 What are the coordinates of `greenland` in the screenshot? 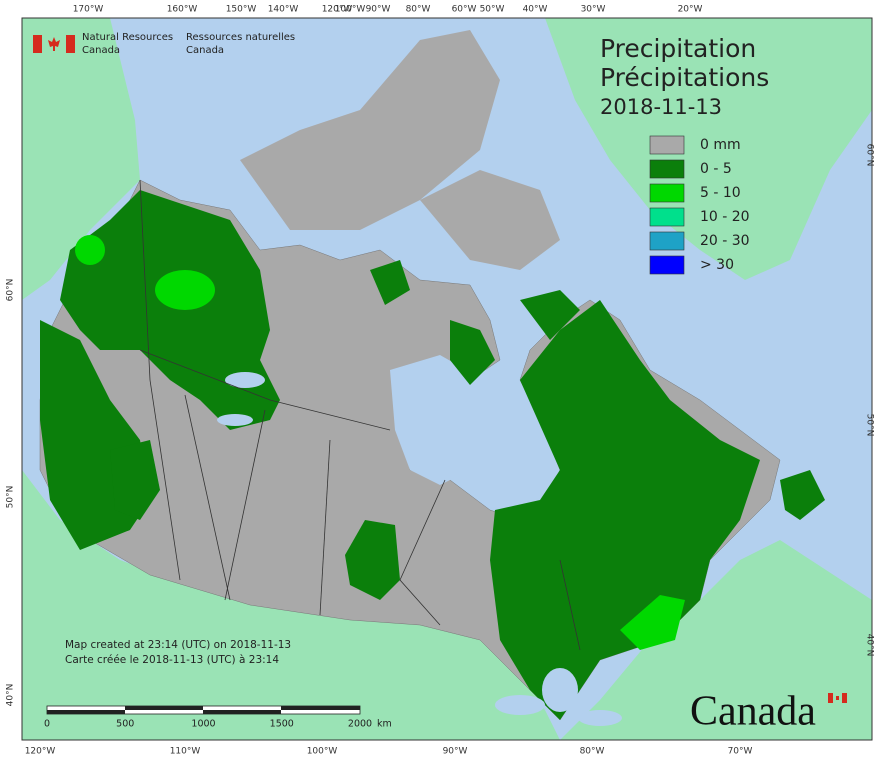 It's located at (708, 149).